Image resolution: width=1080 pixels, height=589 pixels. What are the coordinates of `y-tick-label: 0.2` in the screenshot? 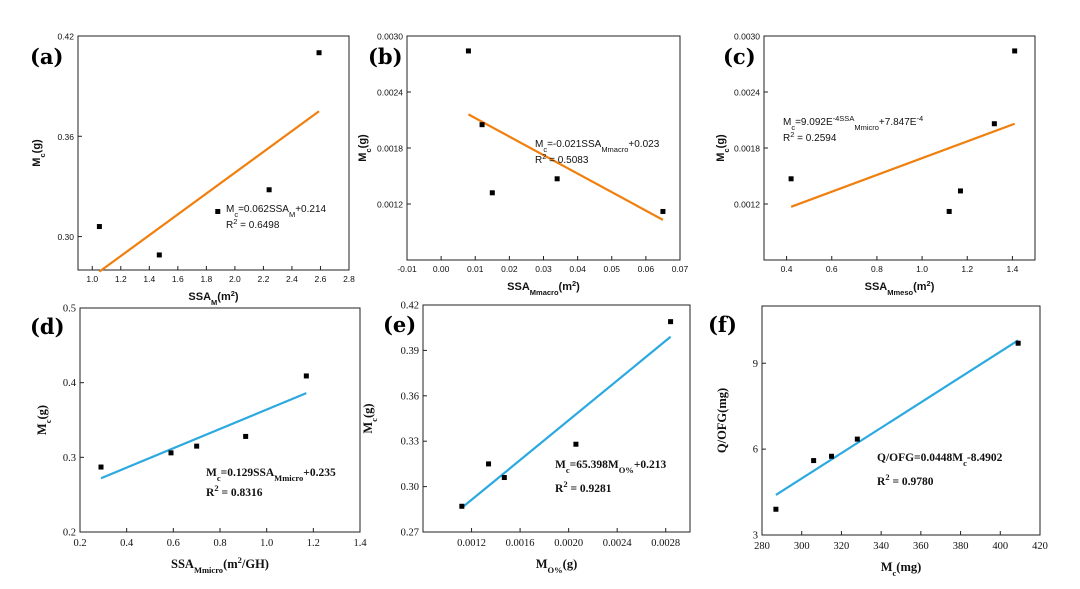 It's located at (69, 533).